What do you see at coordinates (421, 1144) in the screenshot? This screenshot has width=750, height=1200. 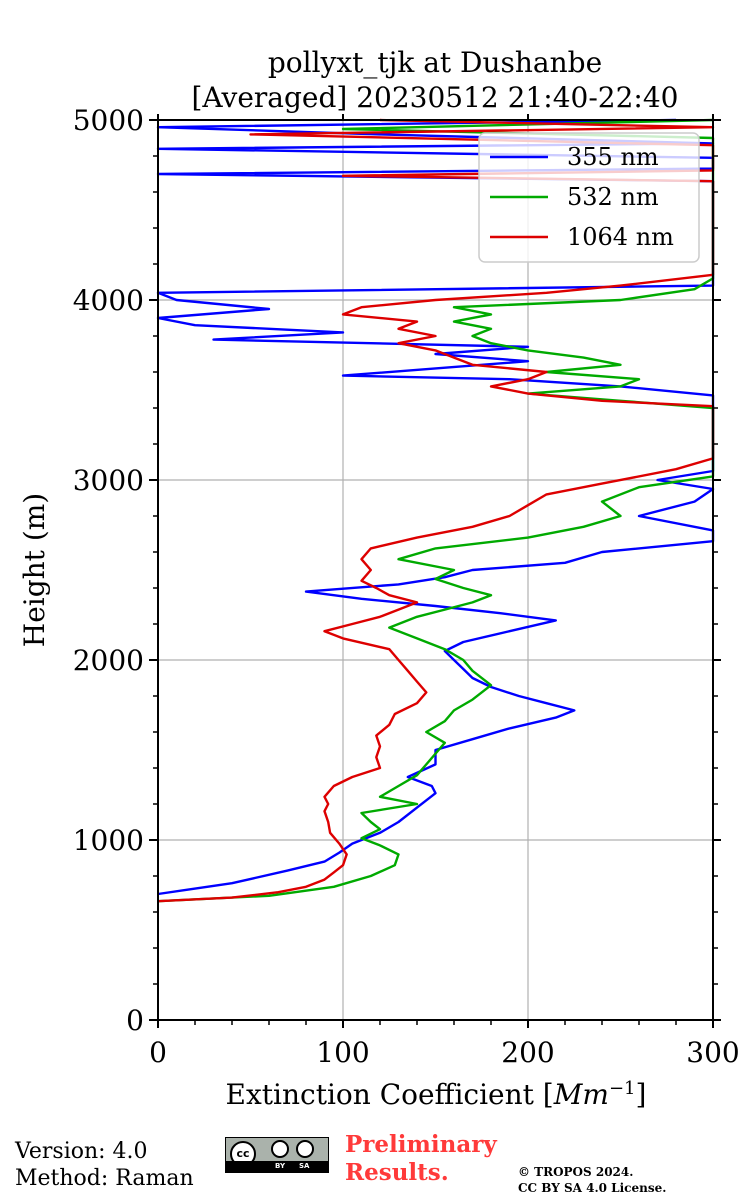 I see `preliminary-line-1: Preliminary` at bounding box center [421, 1144].